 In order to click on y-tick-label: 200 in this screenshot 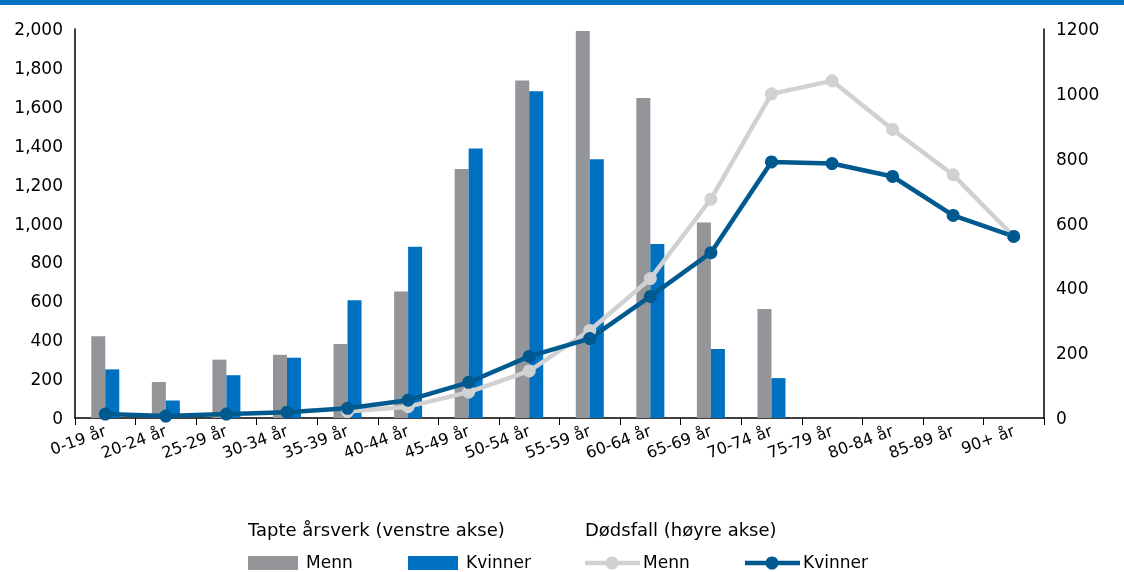, I will do `click(46, 379)`.